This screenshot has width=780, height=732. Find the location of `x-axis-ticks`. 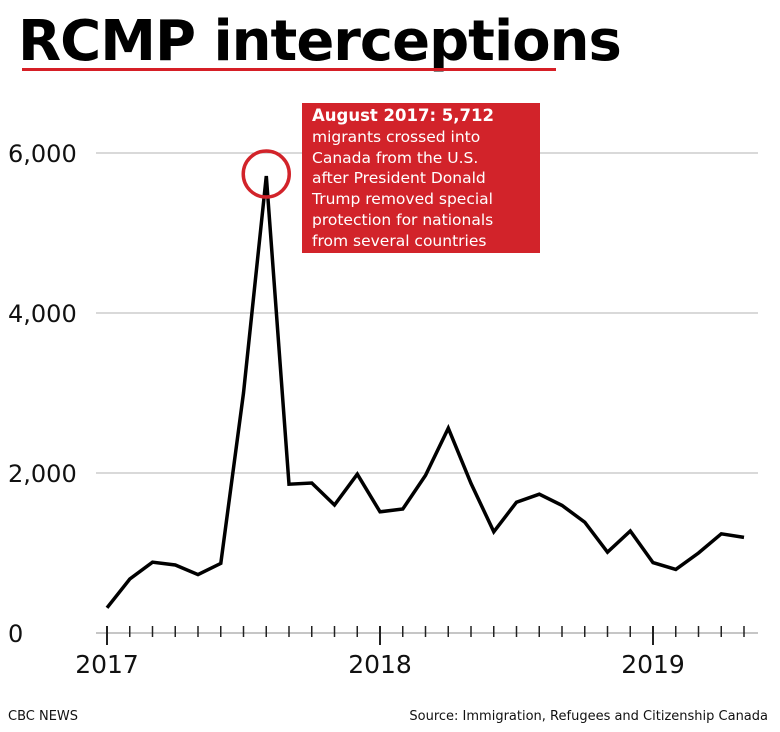

x-axis-ticks is located at coordinates (425, 635).